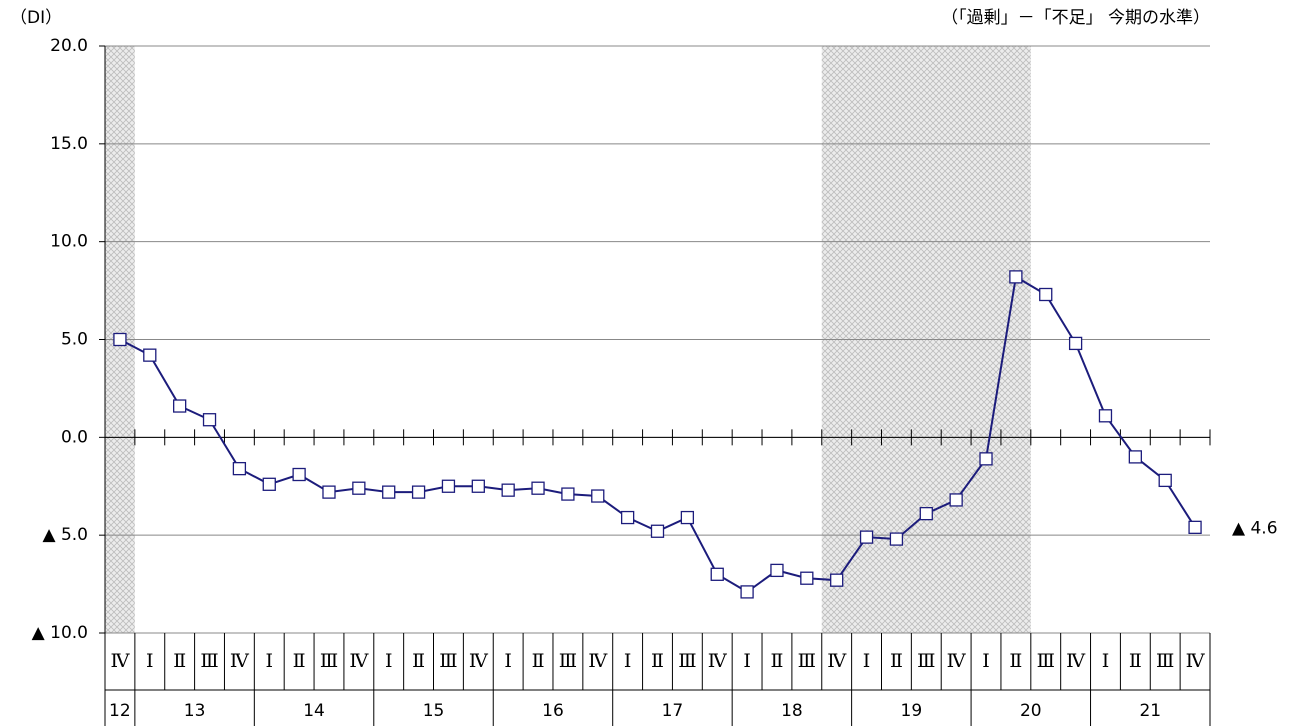 Image resolution: width=1302 pixels, height=726 pixels. Describe the element at coordinates (74, 340) in the screenshot. I see `y-tick-label: 5.0` at that location.